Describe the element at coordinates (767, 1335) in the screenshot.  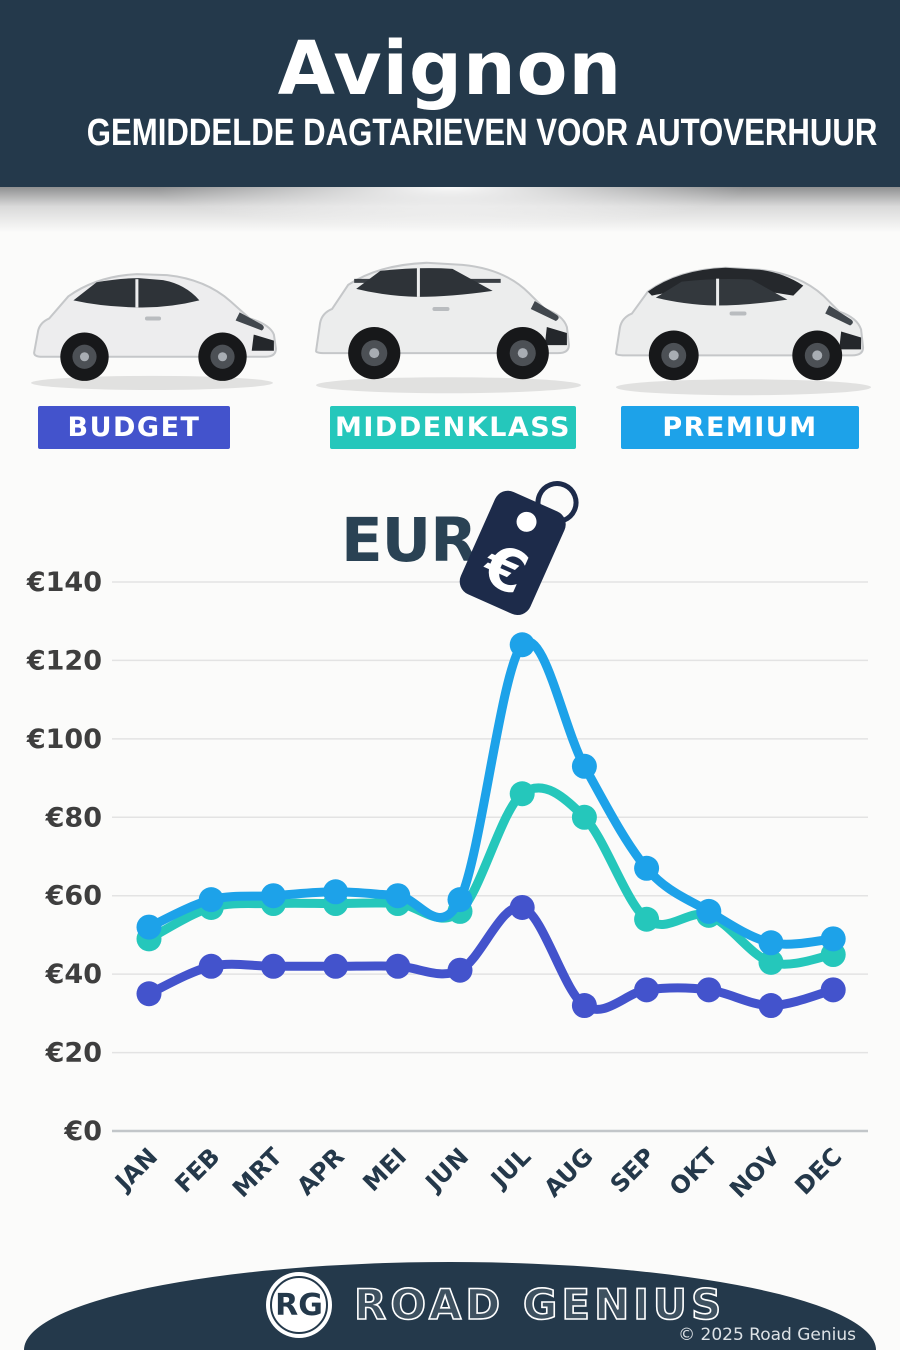
I see `copyright-text: © 2025 Road Genius` at that location.